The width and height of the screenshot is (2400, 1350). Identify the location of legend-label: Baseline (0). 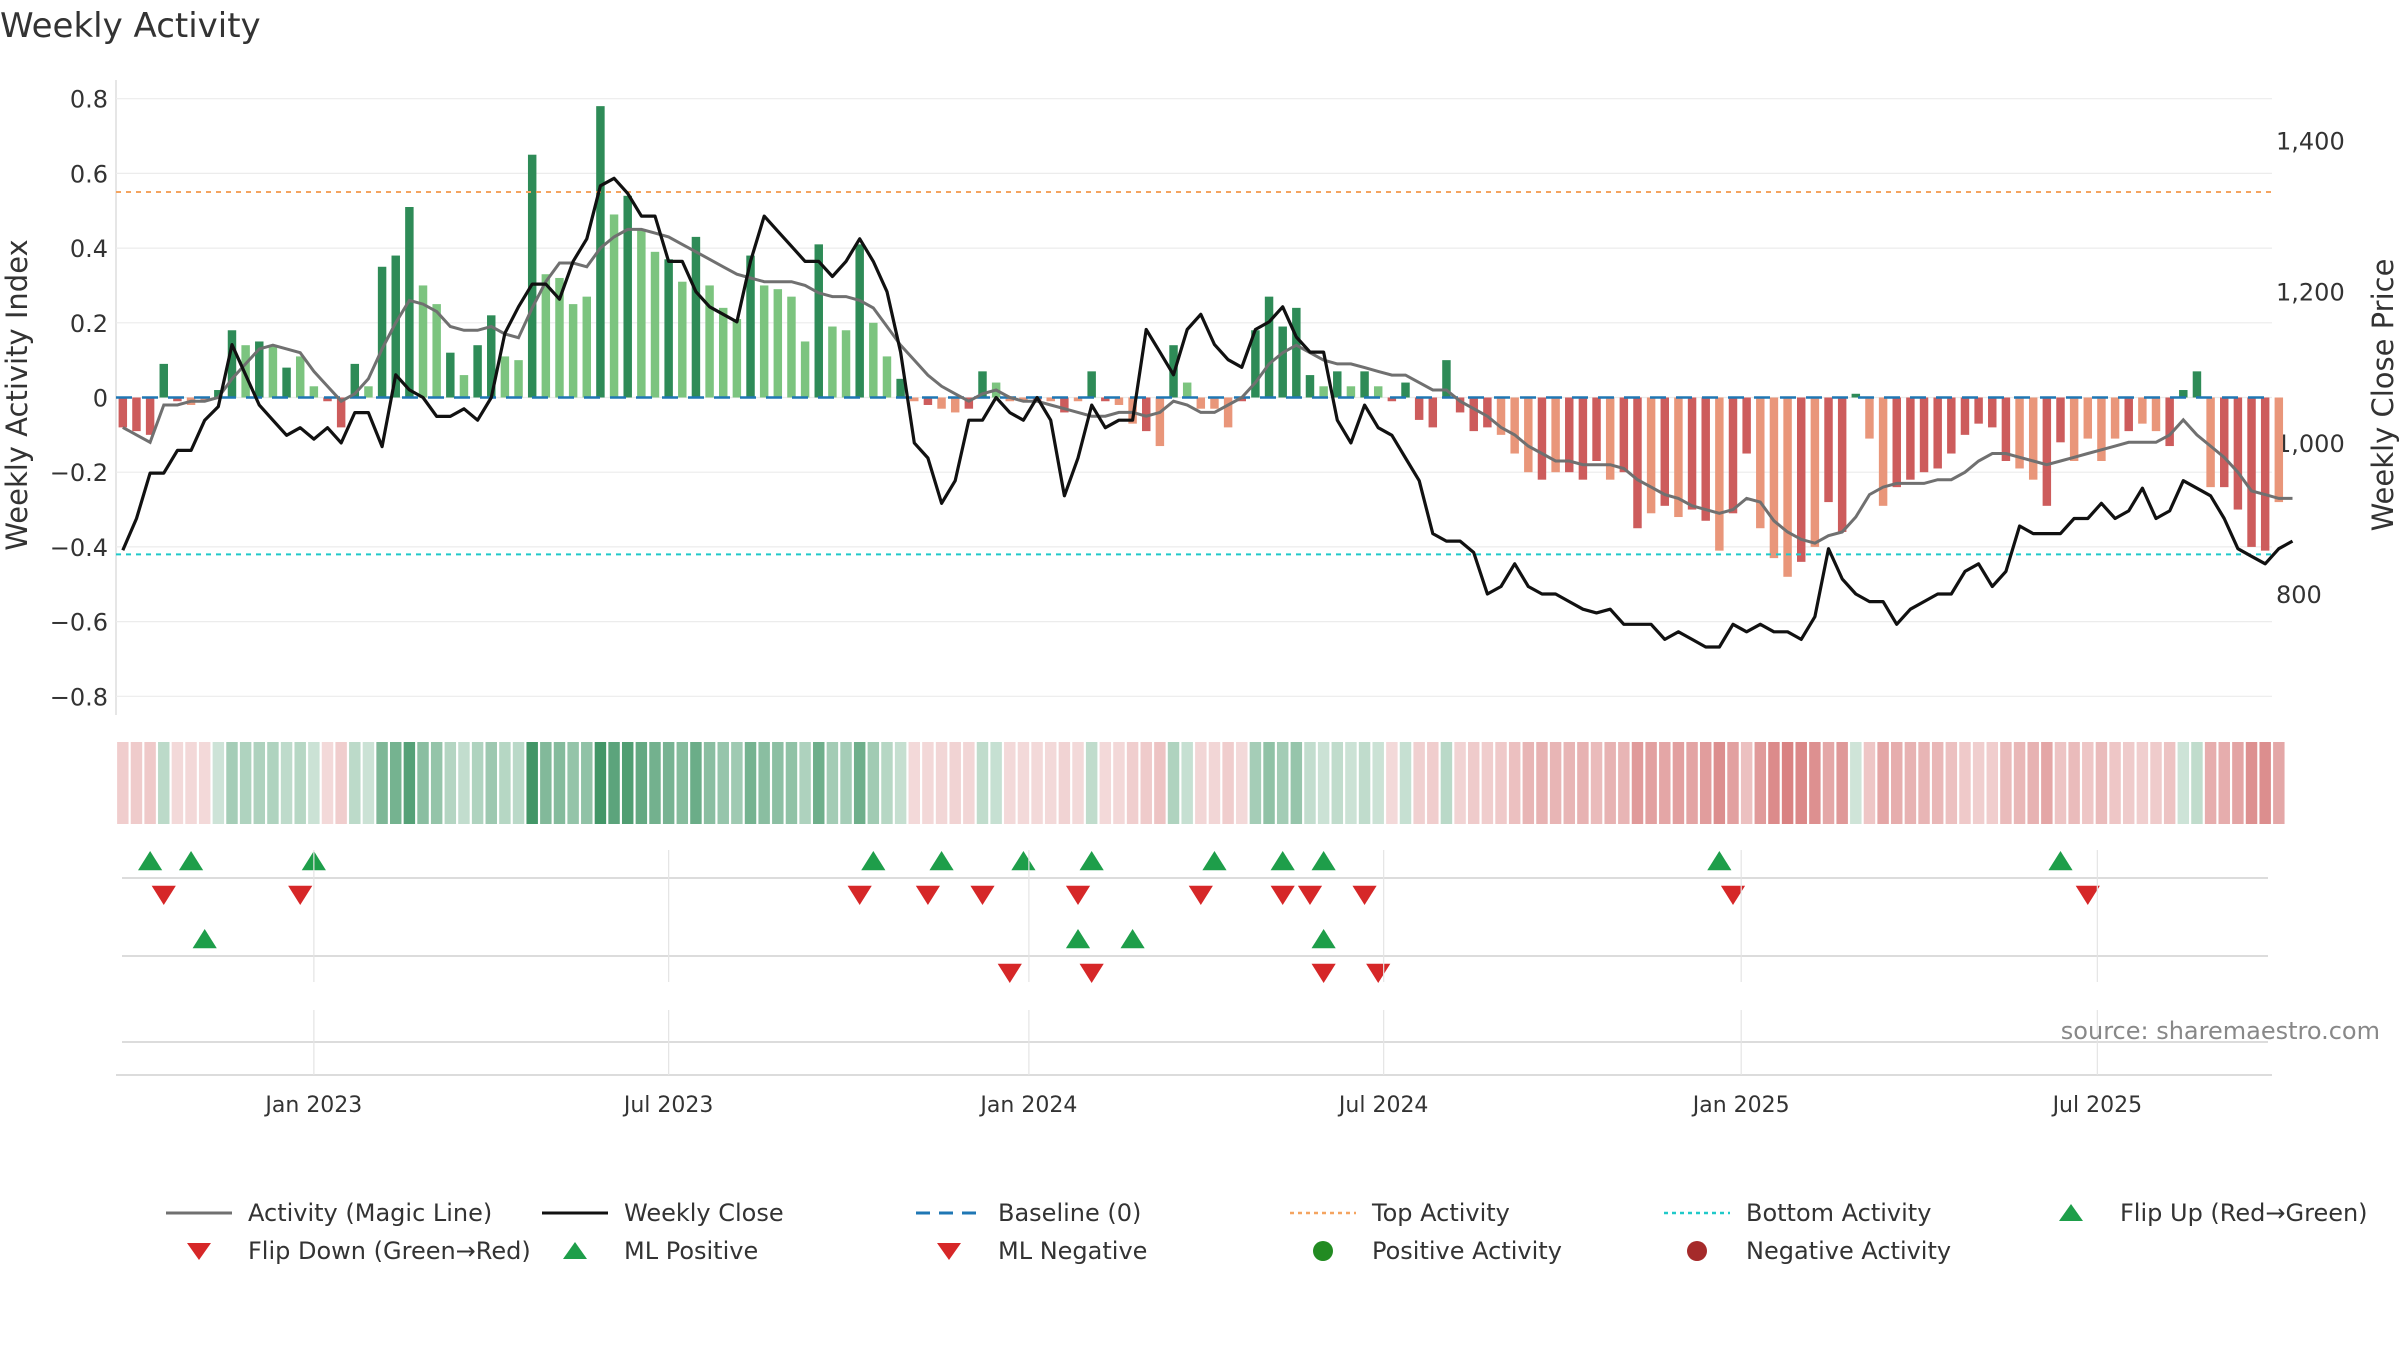
(1070, 1213).